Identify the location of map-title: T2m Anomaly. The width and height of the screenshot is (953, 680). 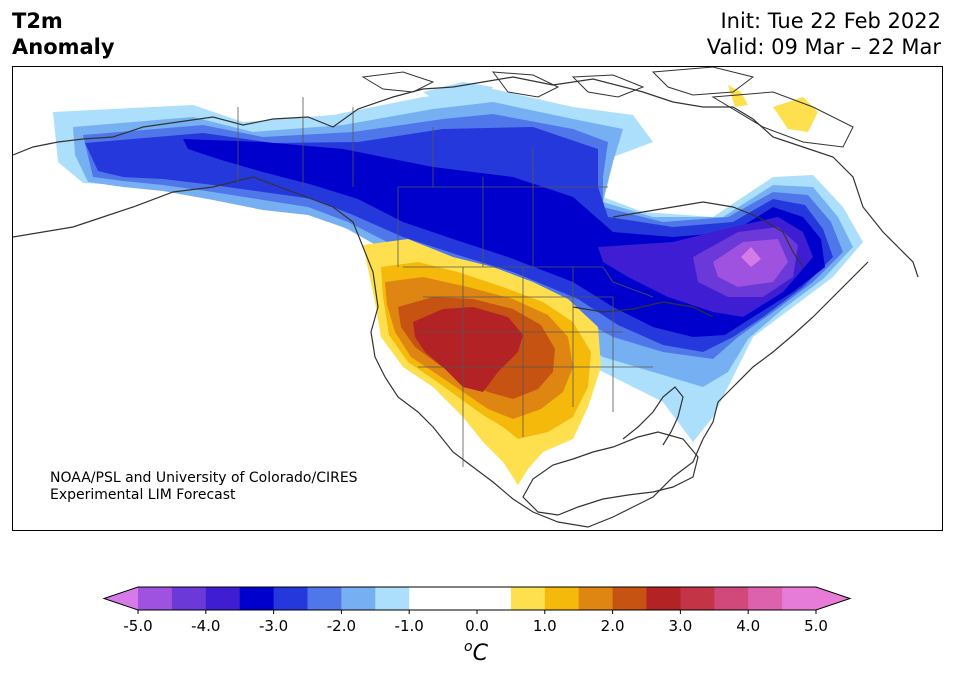
(63, 34).